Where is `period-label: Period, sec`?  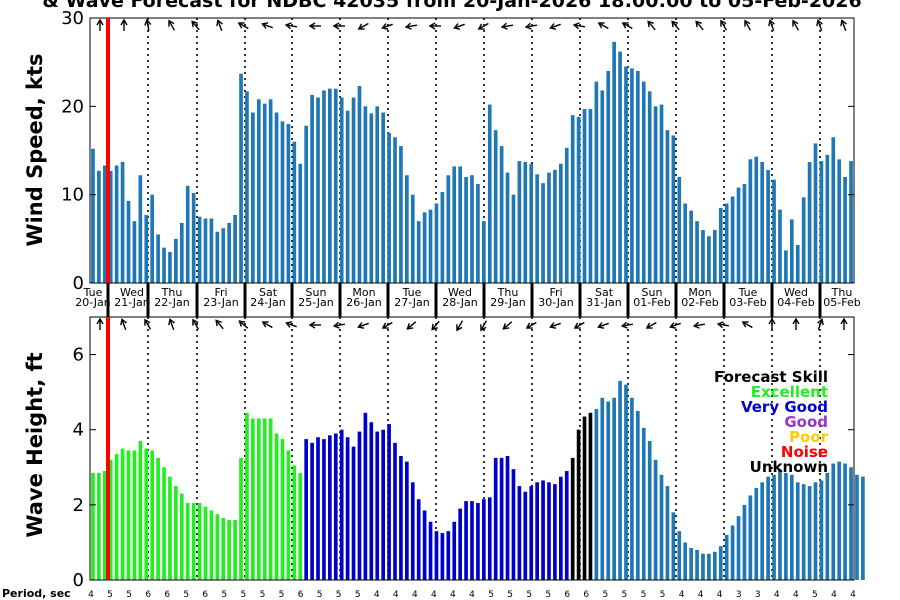 period-label: Period, sec is located at coordinates (36, 593).